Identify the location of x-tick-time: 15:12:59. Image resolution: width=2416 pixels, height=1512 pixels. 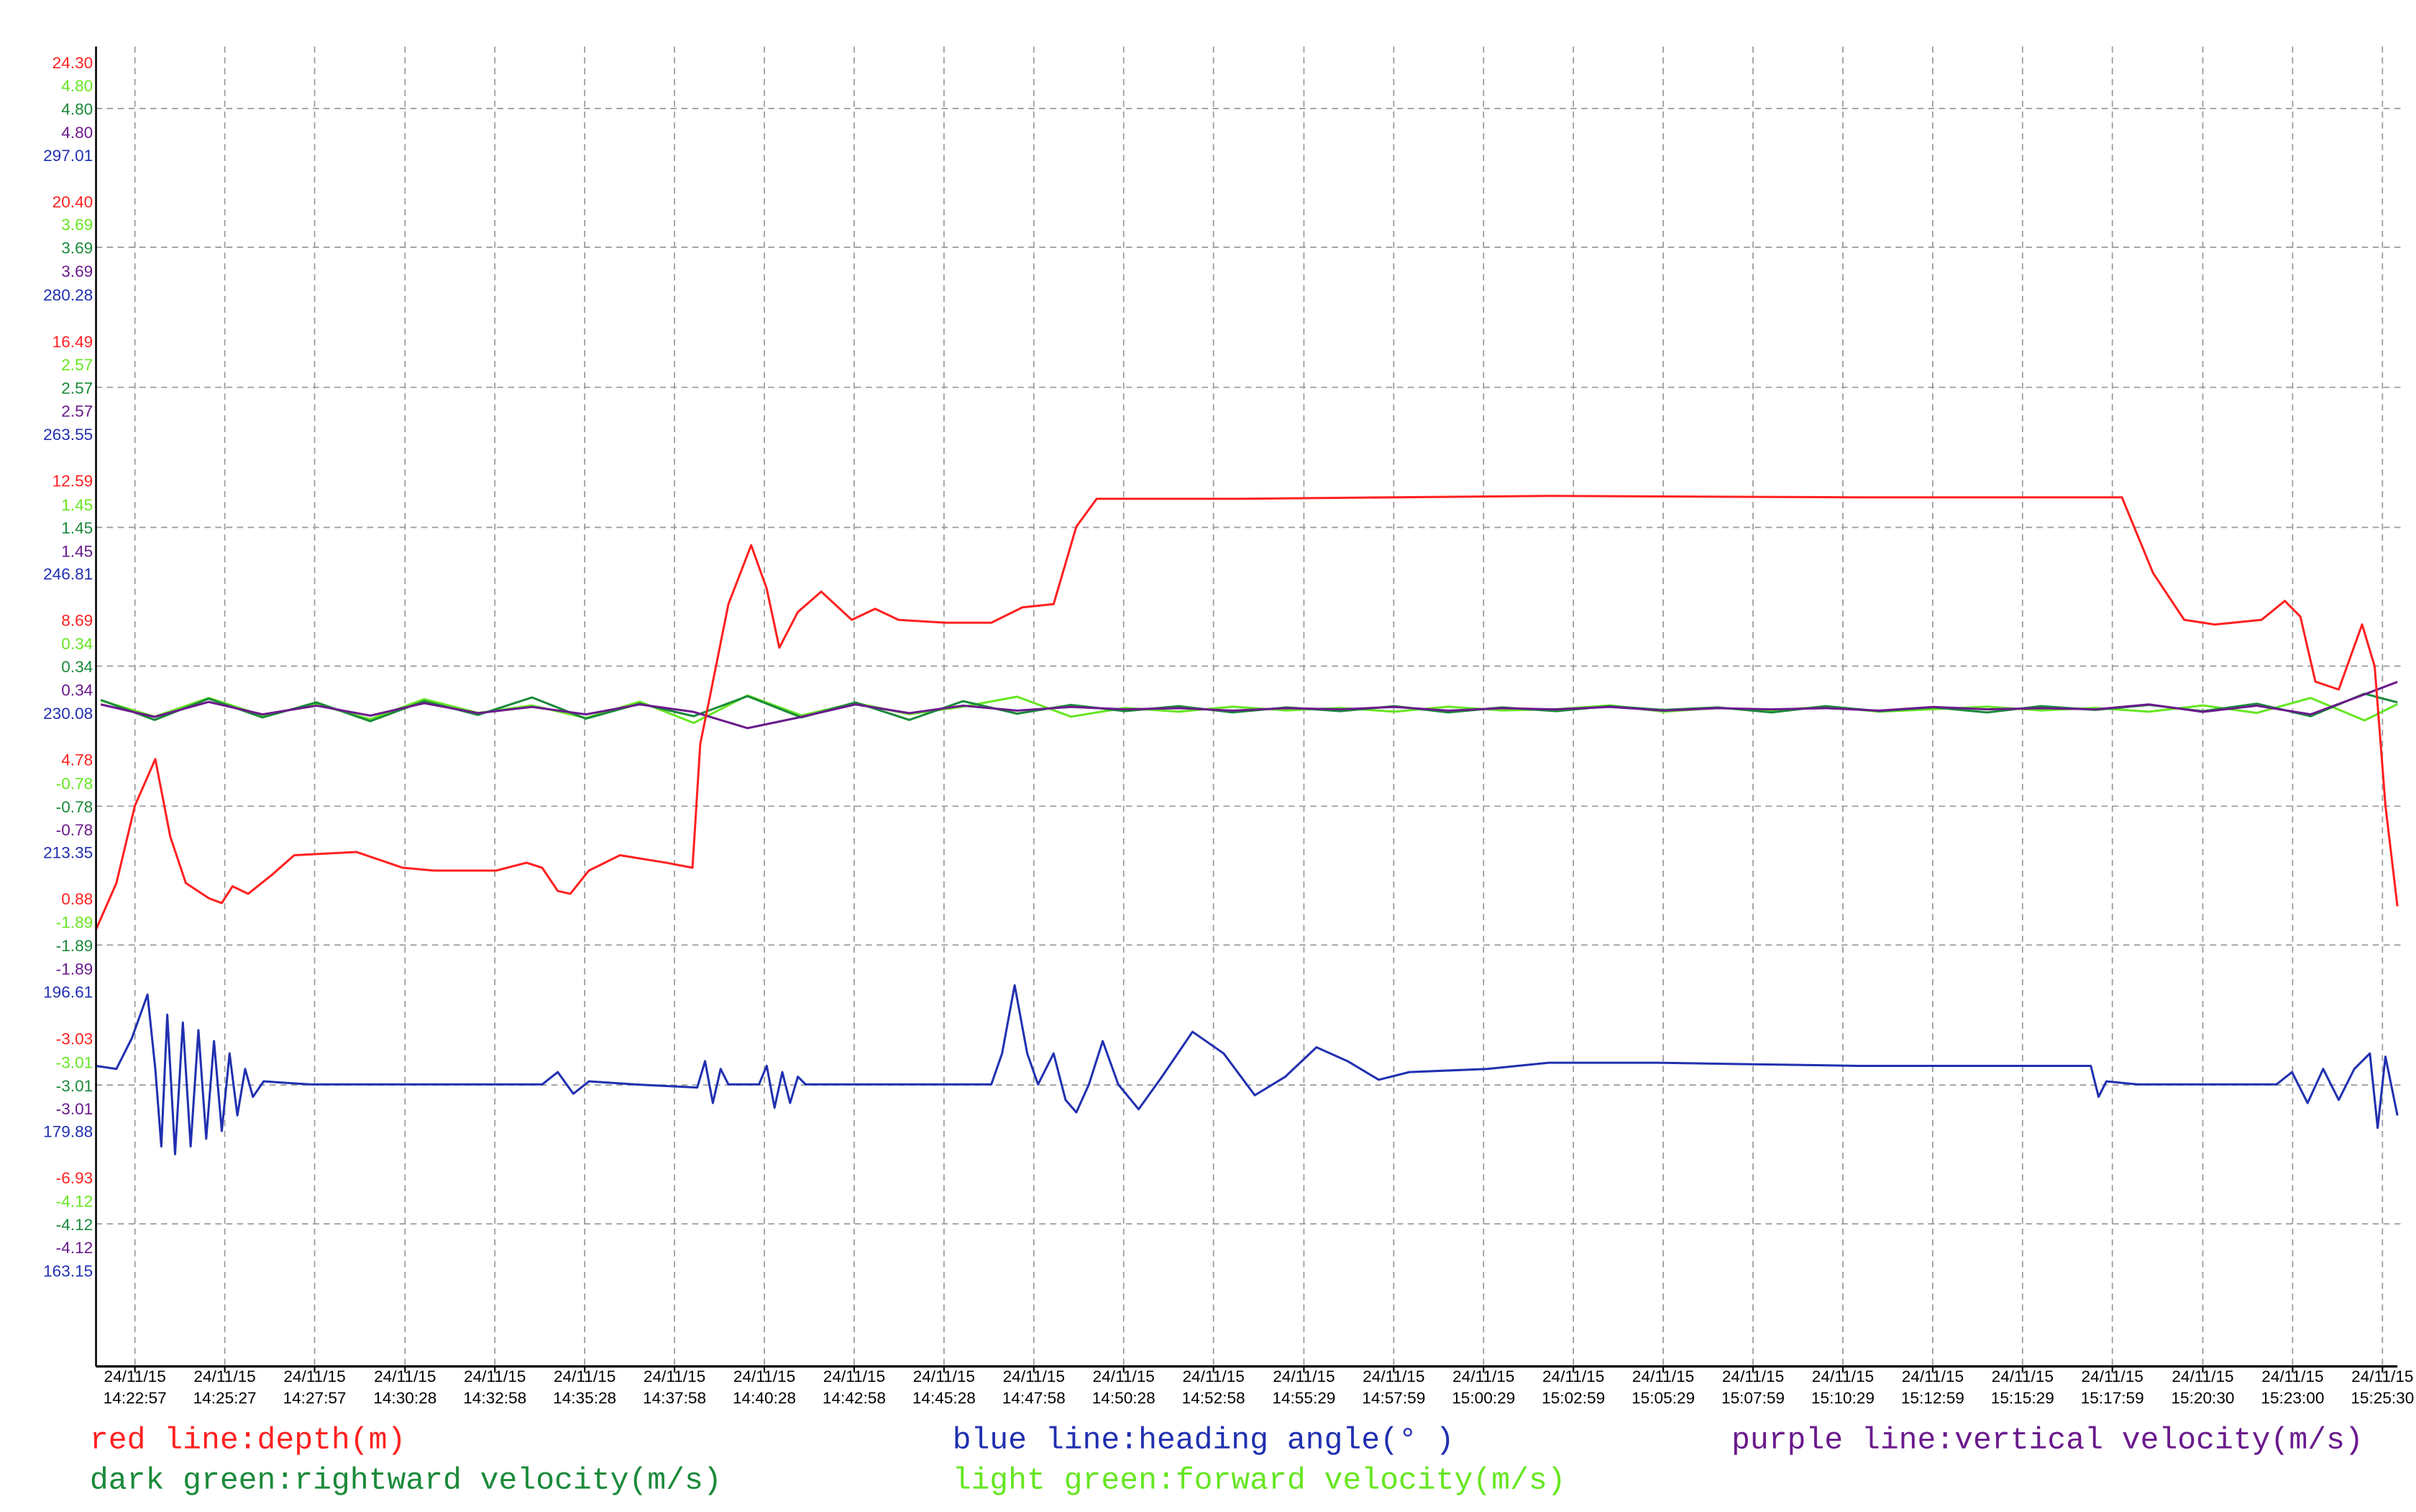
(1933, 1398).